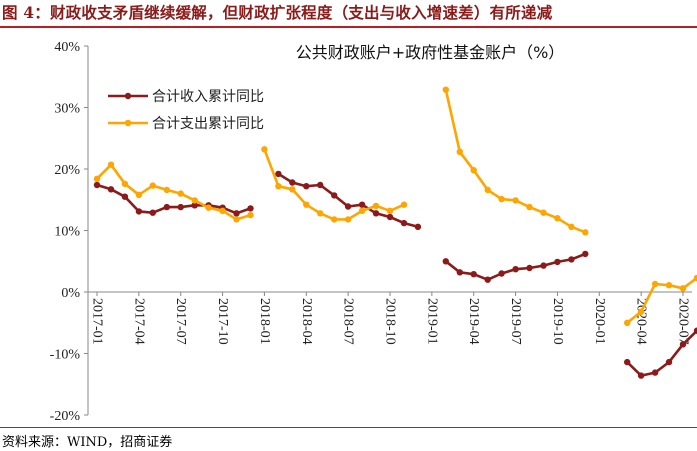  Describe the element at coordinates (264, 321) in the screenshot. I see `x-tick-label: 2018-01` at that location.